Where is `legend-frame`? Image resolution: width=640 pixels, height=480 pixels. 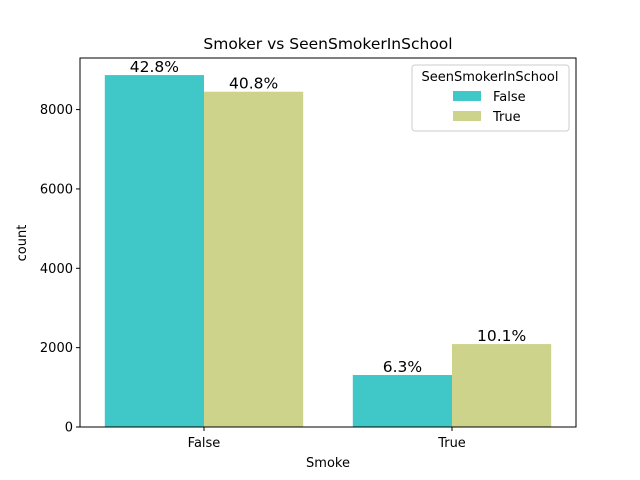 legend-frame is located at coordinates (490, 98).